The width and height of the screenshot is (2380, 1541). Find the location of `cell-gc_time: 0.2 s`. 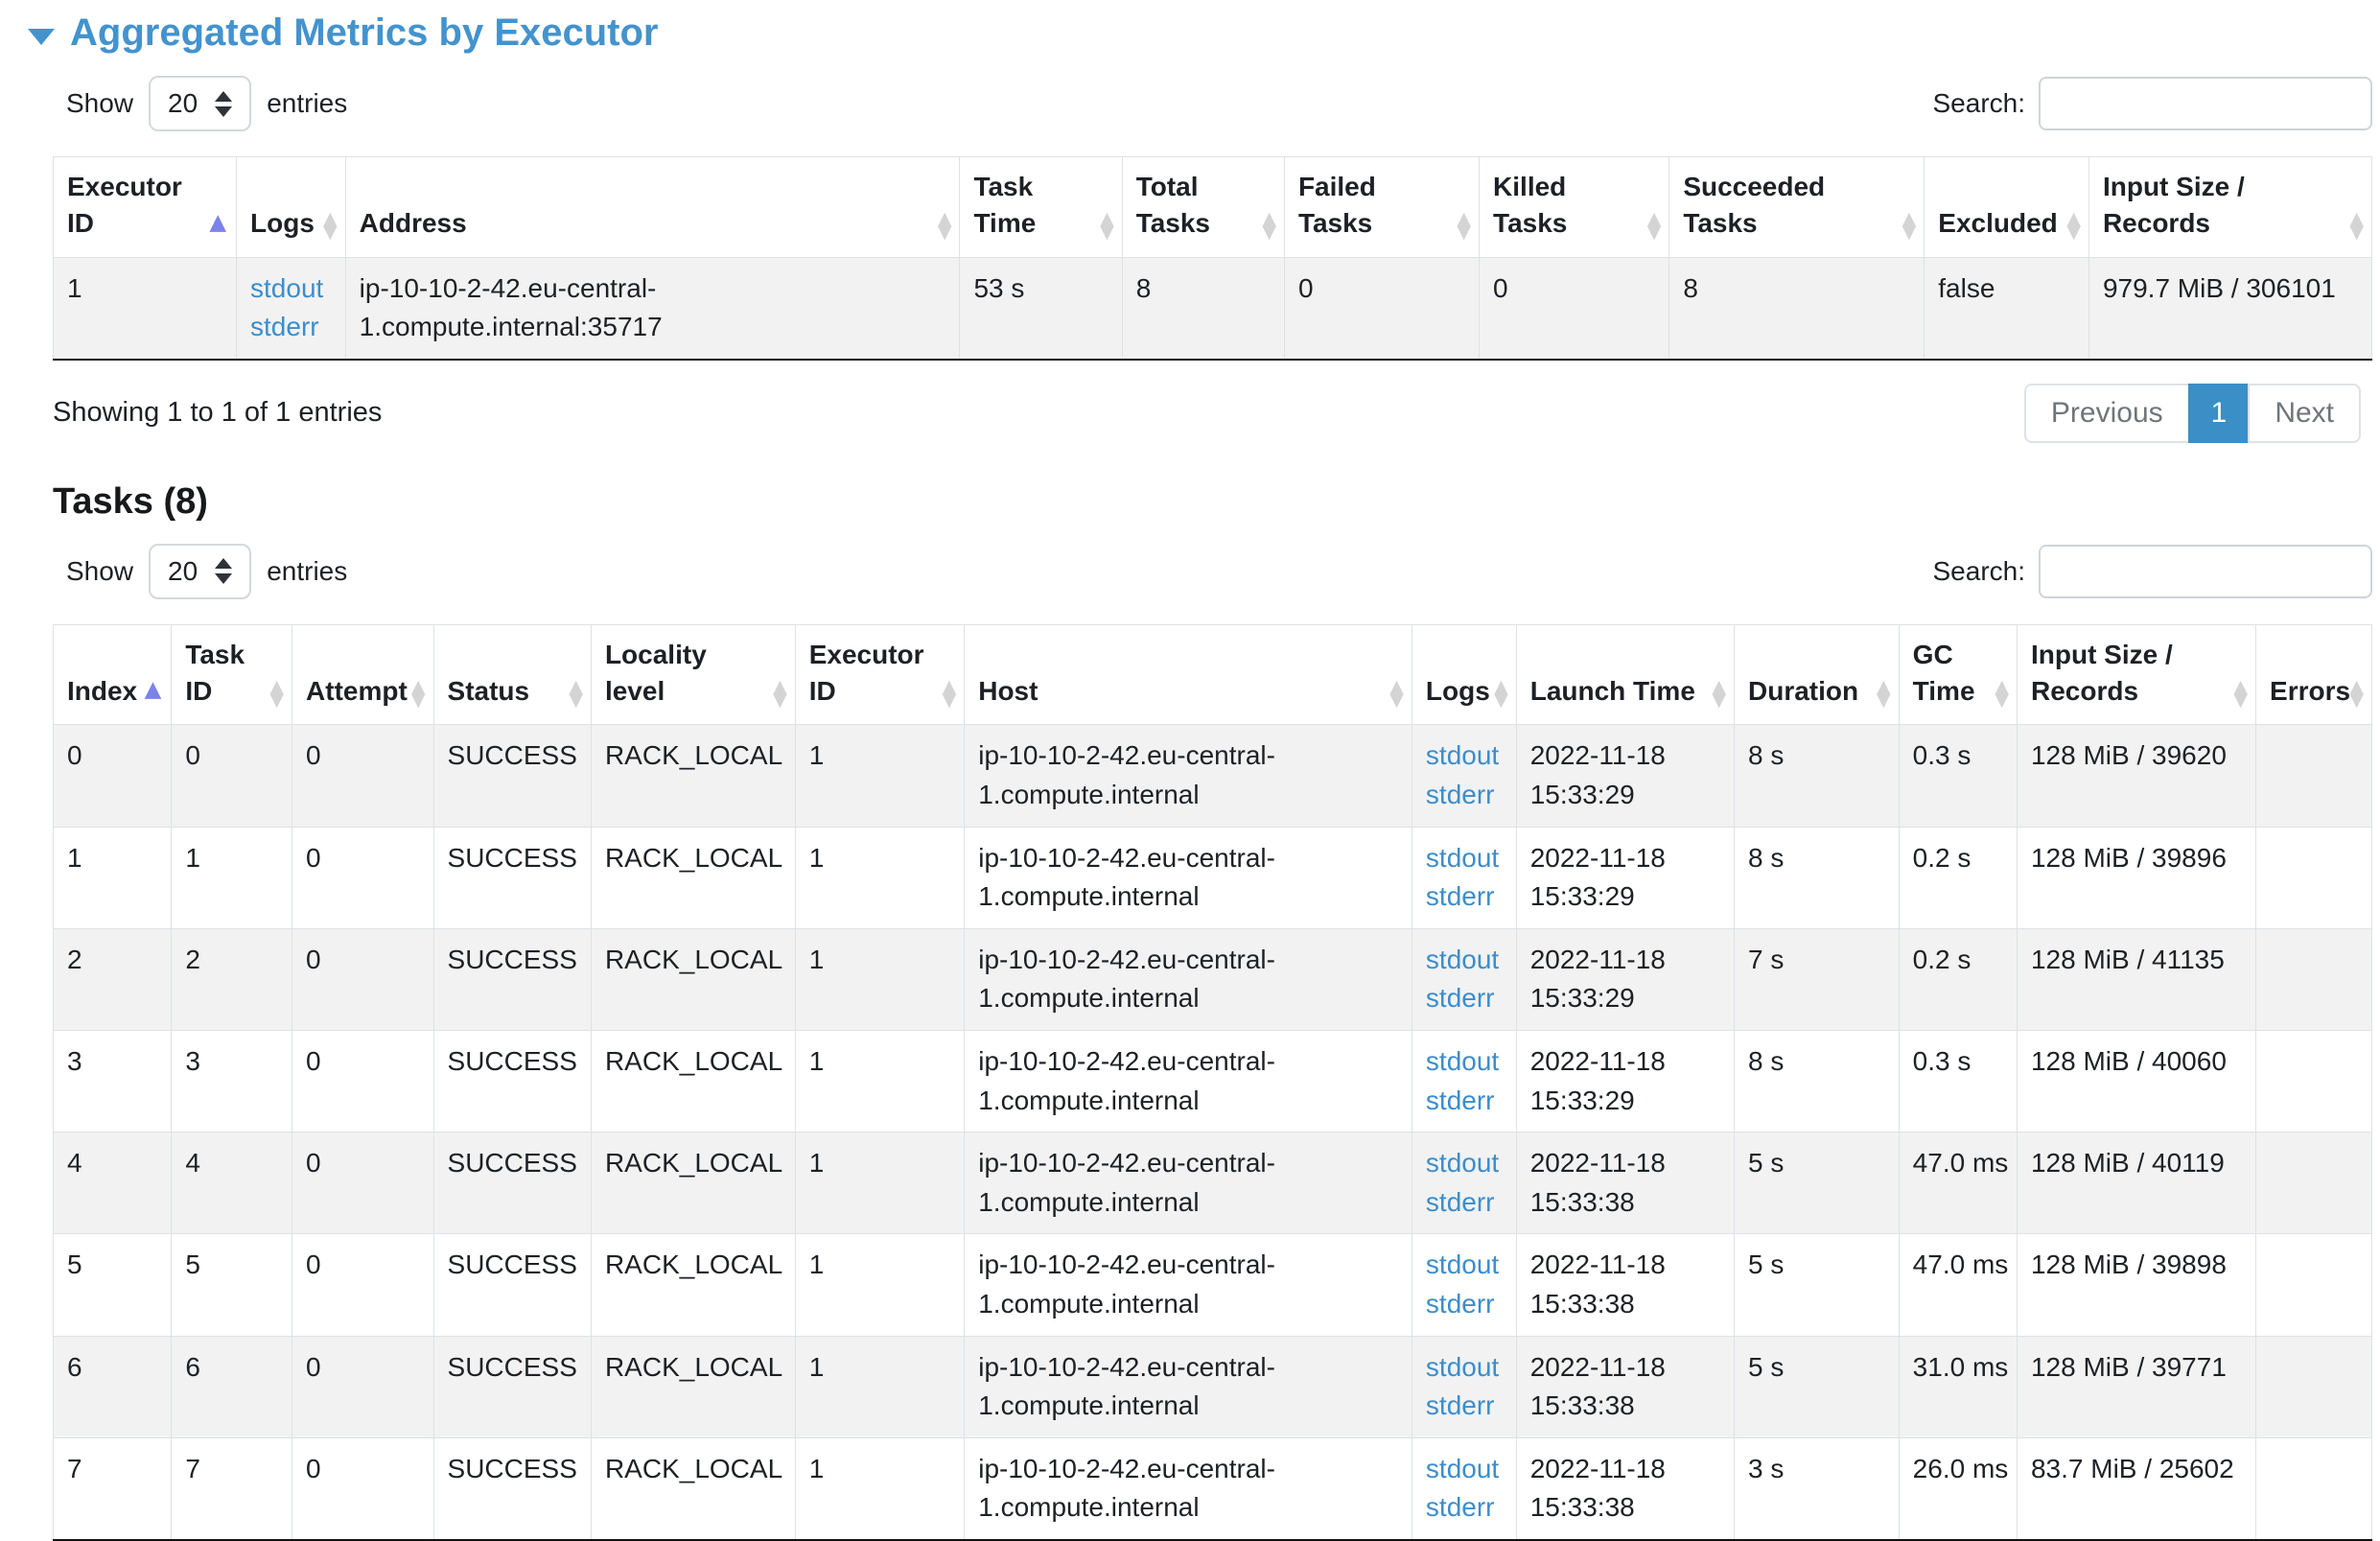

cell-gc_time: 0.2 s is located at coordinates (1958, 877).